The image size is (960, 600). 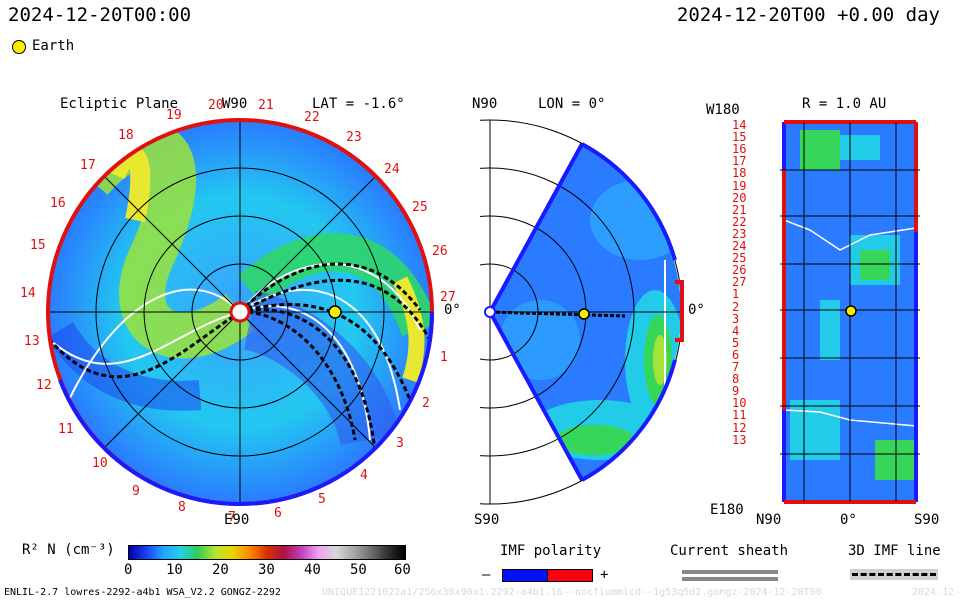 What do you see at coordinates (525, 575) in the screenshot?
I see `imf-negative-swatch` at bounding box center [525, 575].